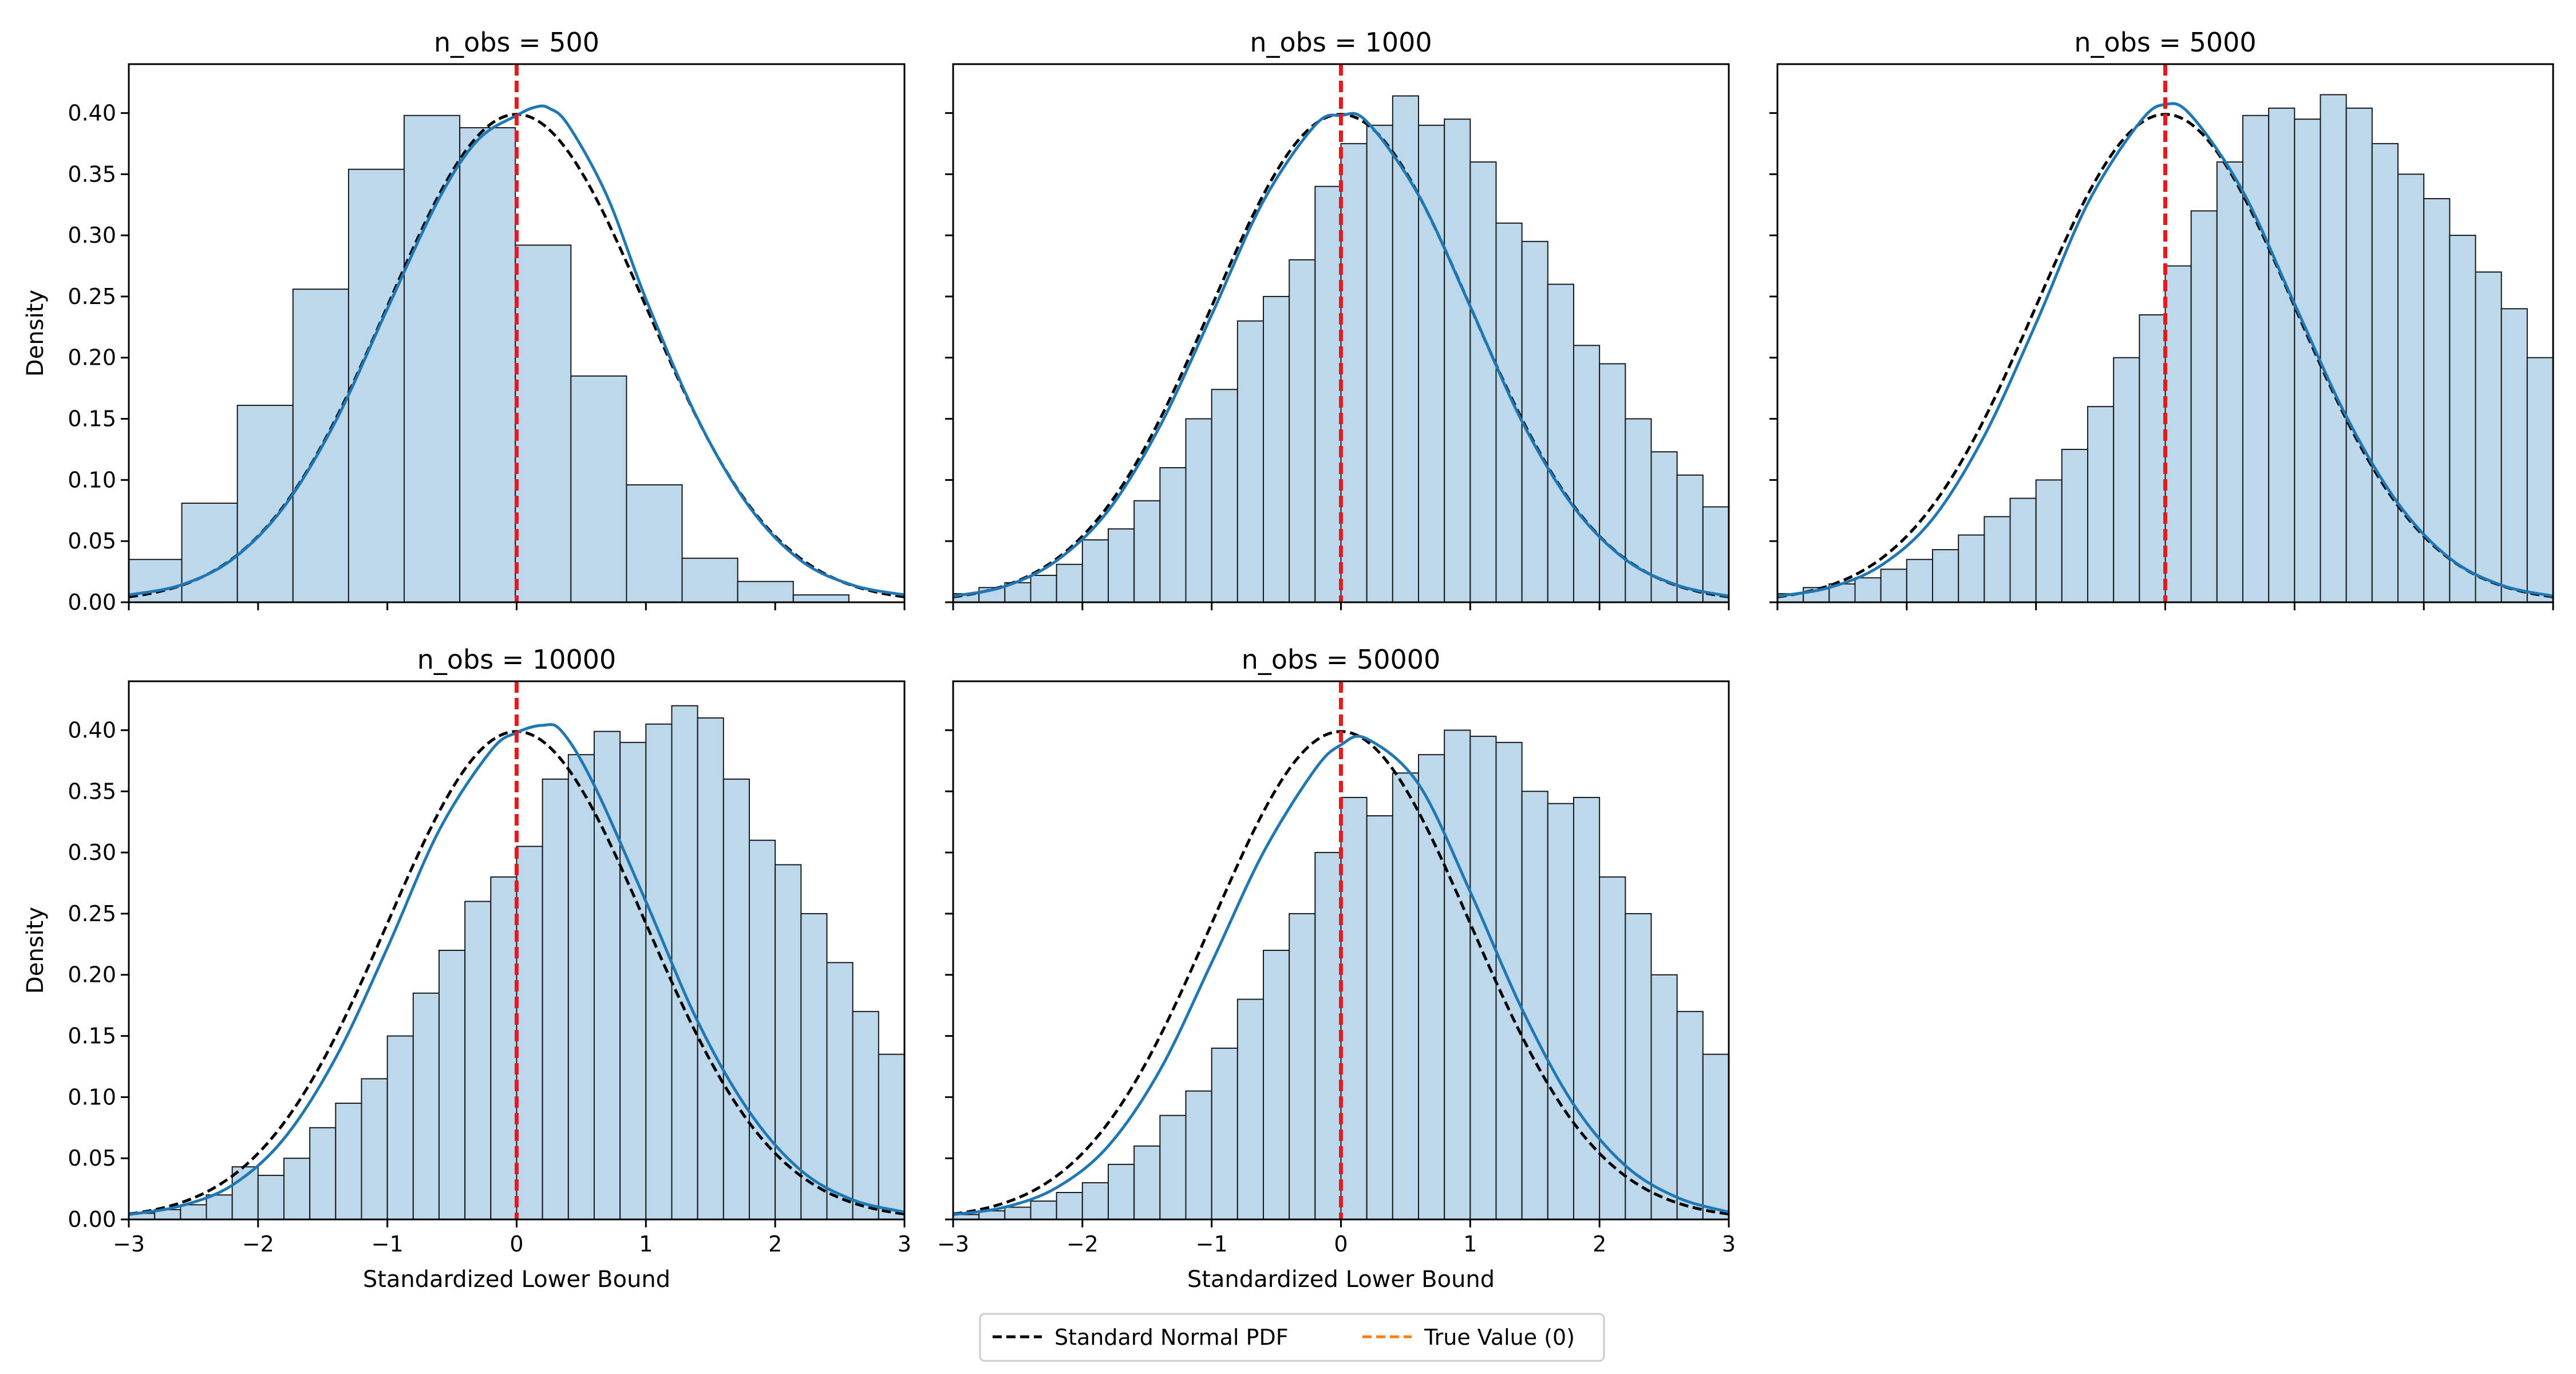  I want to click on subplot-title: n_obs = 10000, so click(517, 660).